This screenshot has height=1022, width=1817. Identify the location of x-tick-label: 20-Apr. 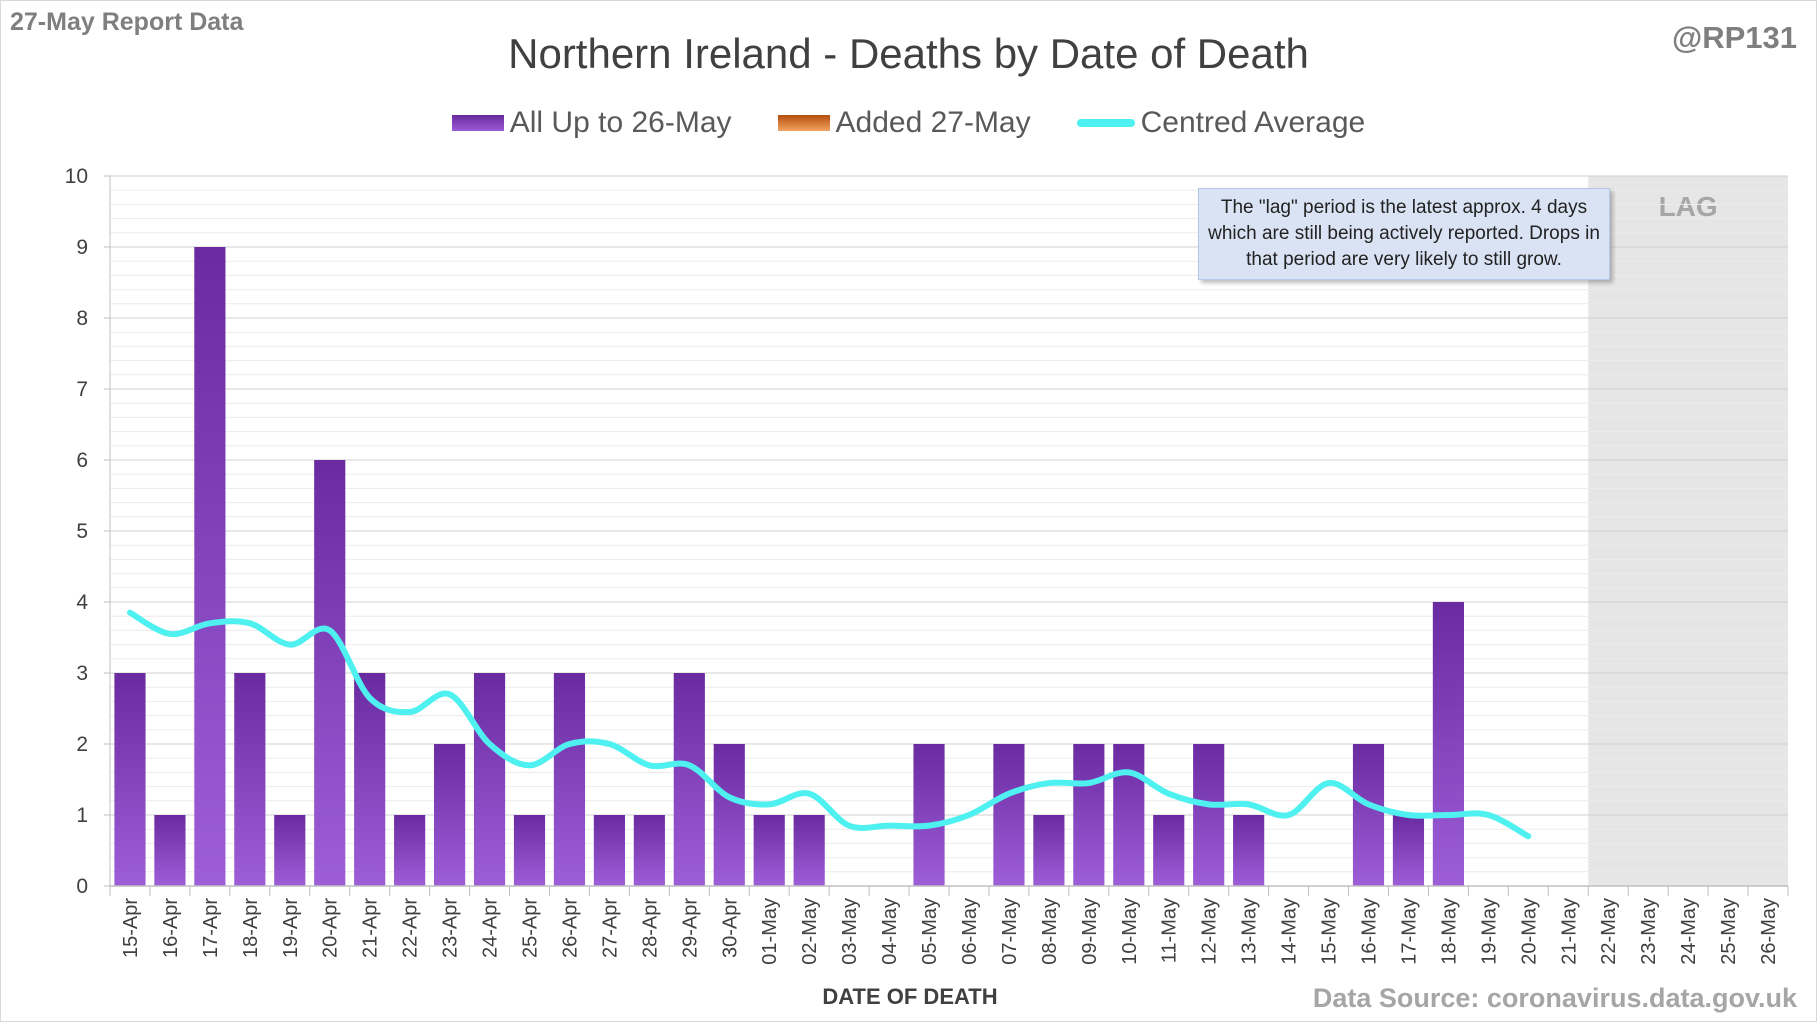
(331, 928).